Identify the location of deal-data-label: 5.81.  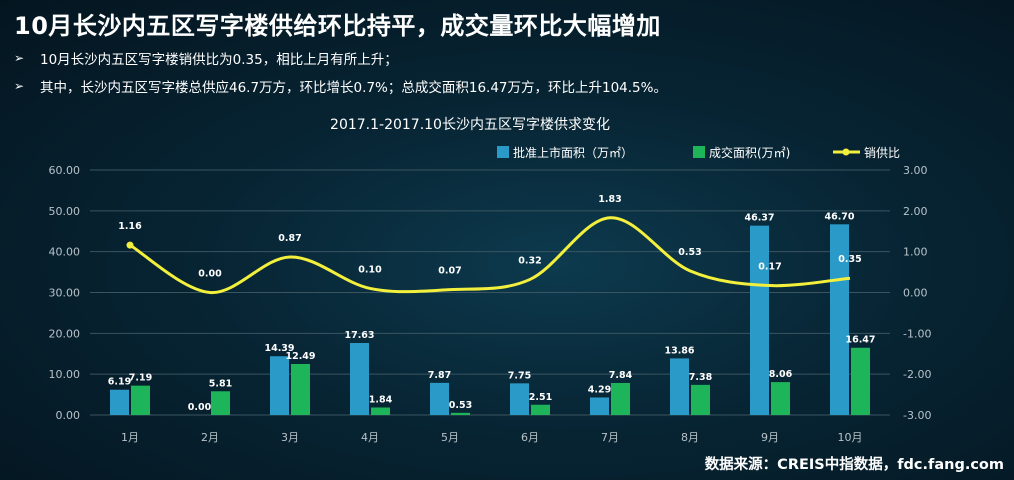
(220, 383).